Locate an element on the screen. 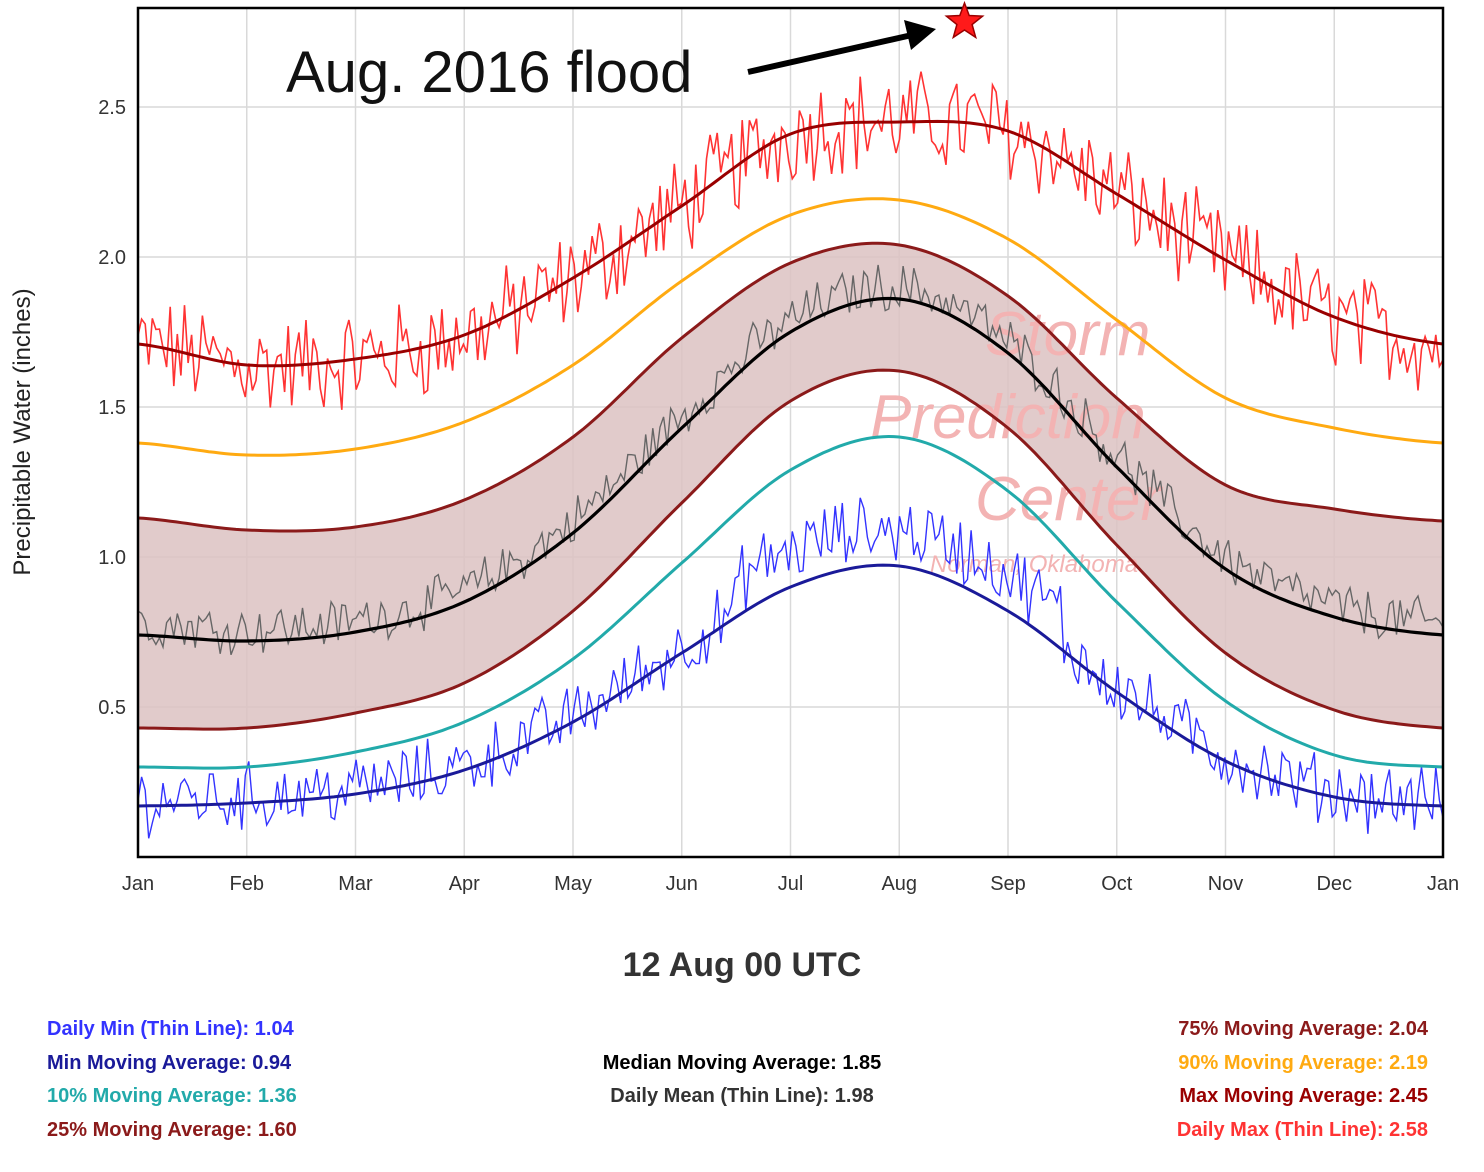 This screenshot has width=1484, height=1172. x-tick-labels: Jan Feb Mar Apr May Jun Jul Aug Sep Oct Nov Dec Jan is located at coordinates (790, 884).